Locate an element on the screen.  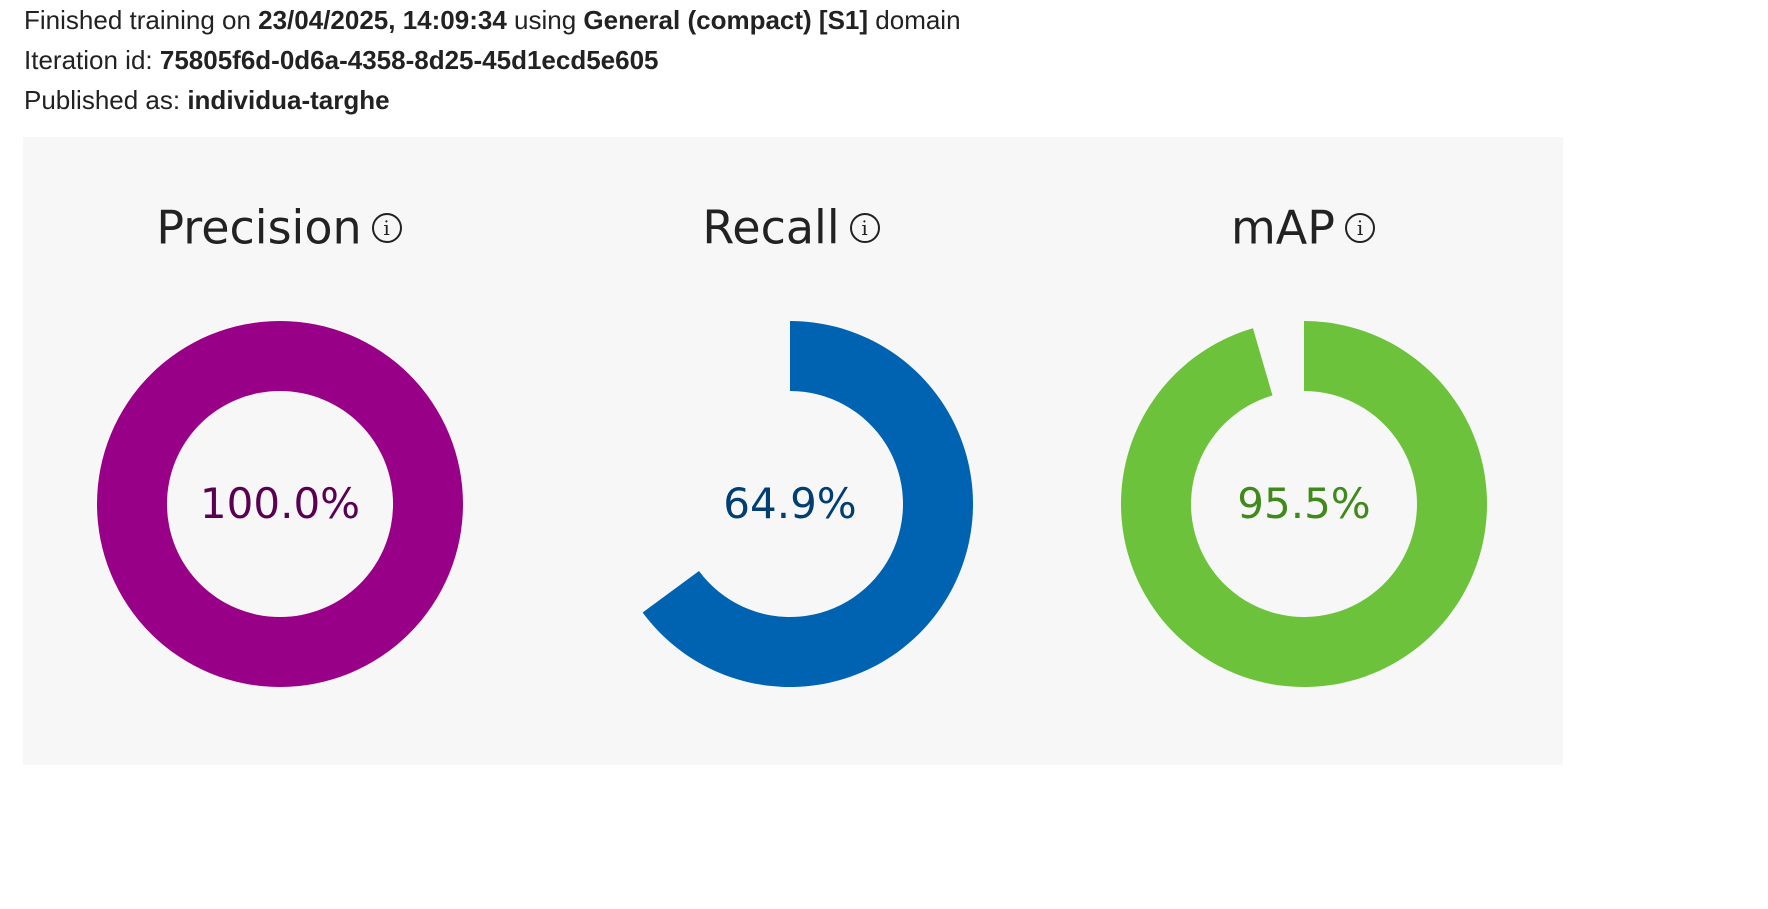
precision-info-icon: i is located at coordinates (386, 227).